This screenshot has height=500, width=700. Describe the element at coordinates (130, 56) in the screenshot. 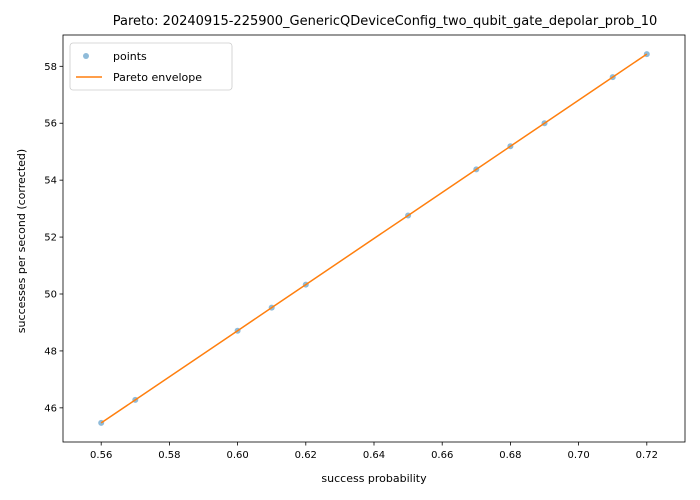

I see `legend-label-points: points` at that location.